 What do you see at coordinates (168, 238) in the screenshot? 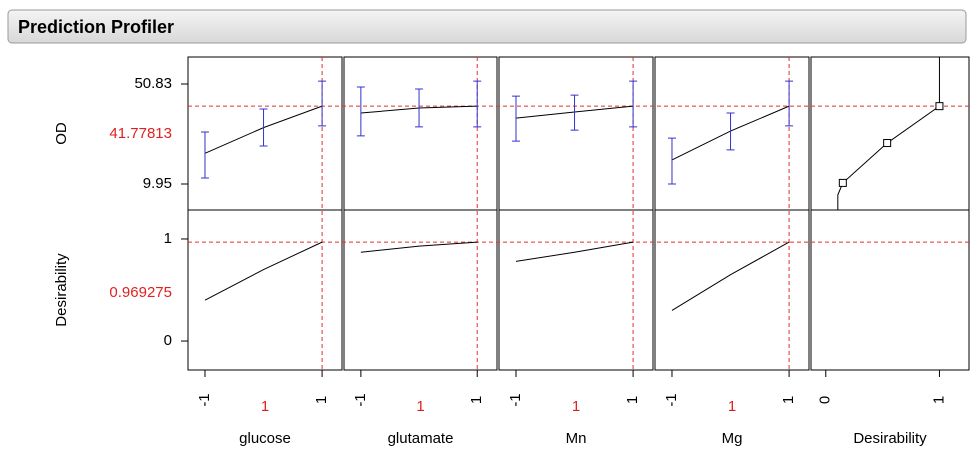
I see `y-tick-label: 1` at bounding box center [168, 238].